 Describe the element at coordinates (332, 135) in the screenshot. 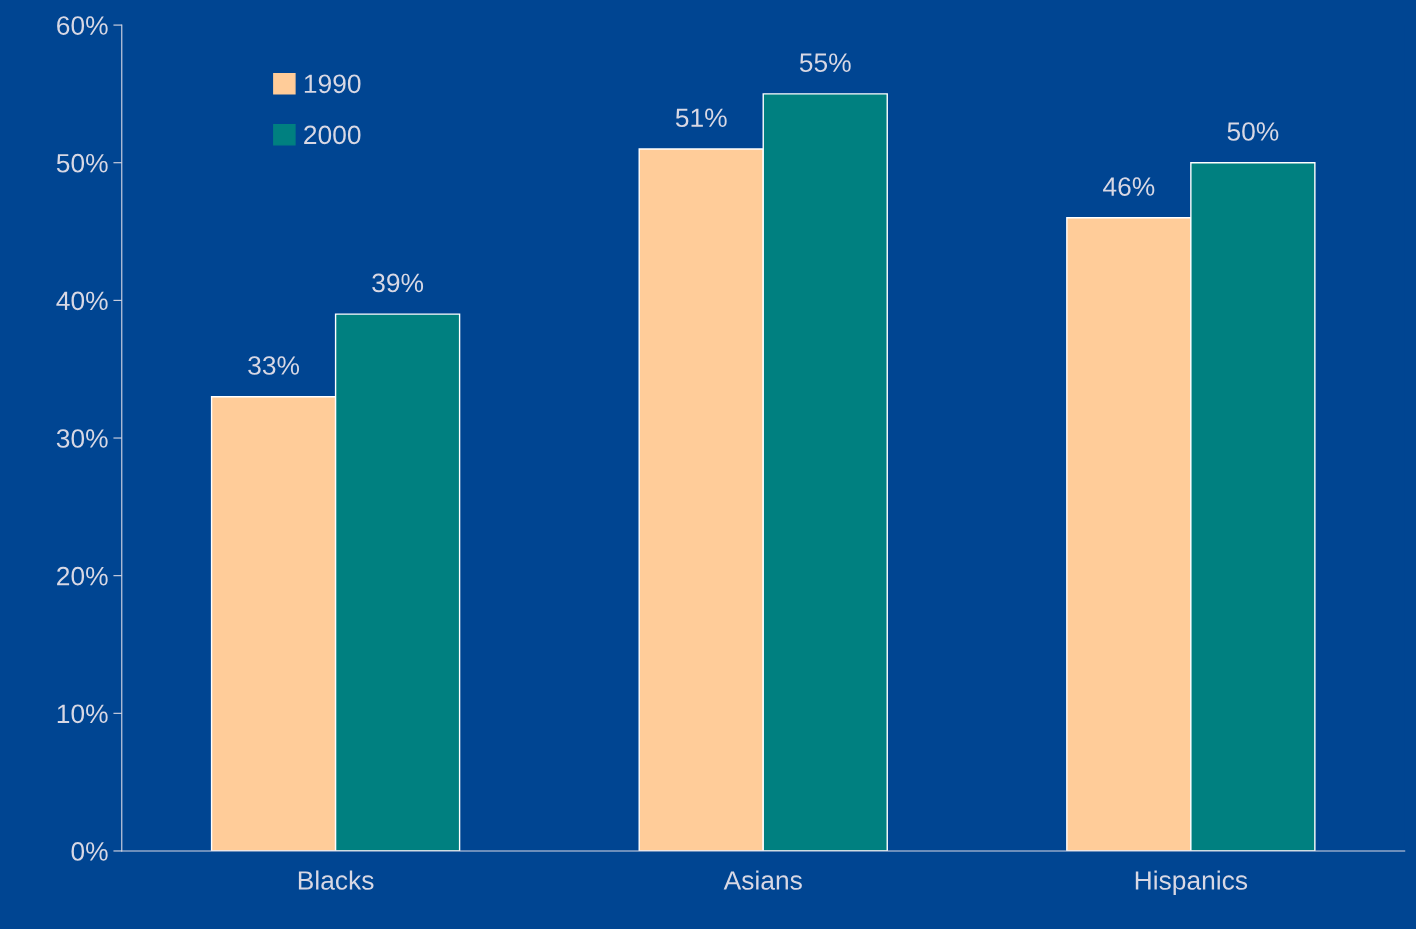

I see `legend-label: 2000` at that location.